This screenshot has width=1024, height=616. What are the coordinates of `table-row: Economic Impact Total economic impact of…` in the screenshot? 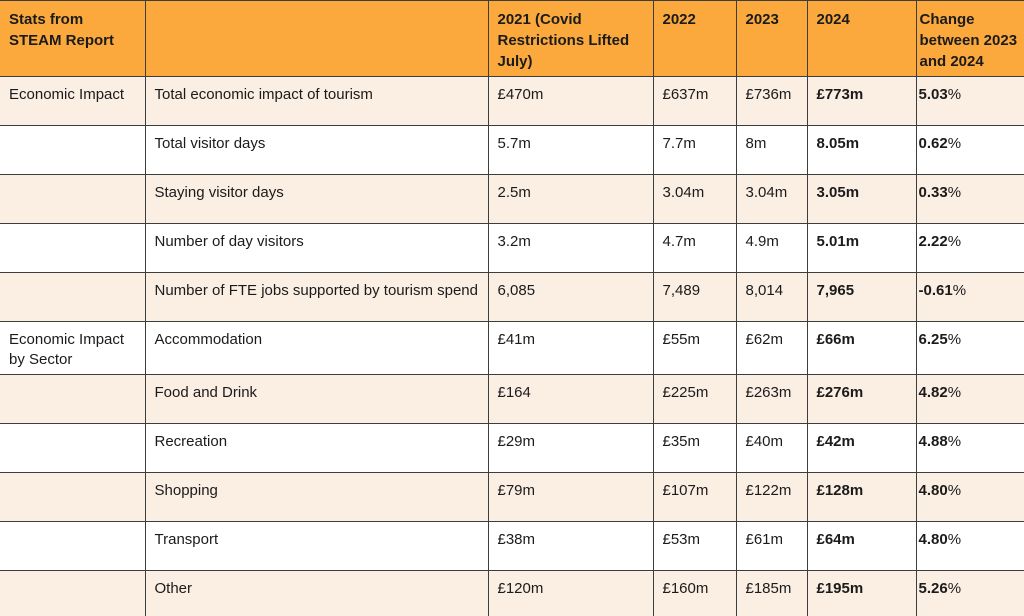 It's located at (512, 101).